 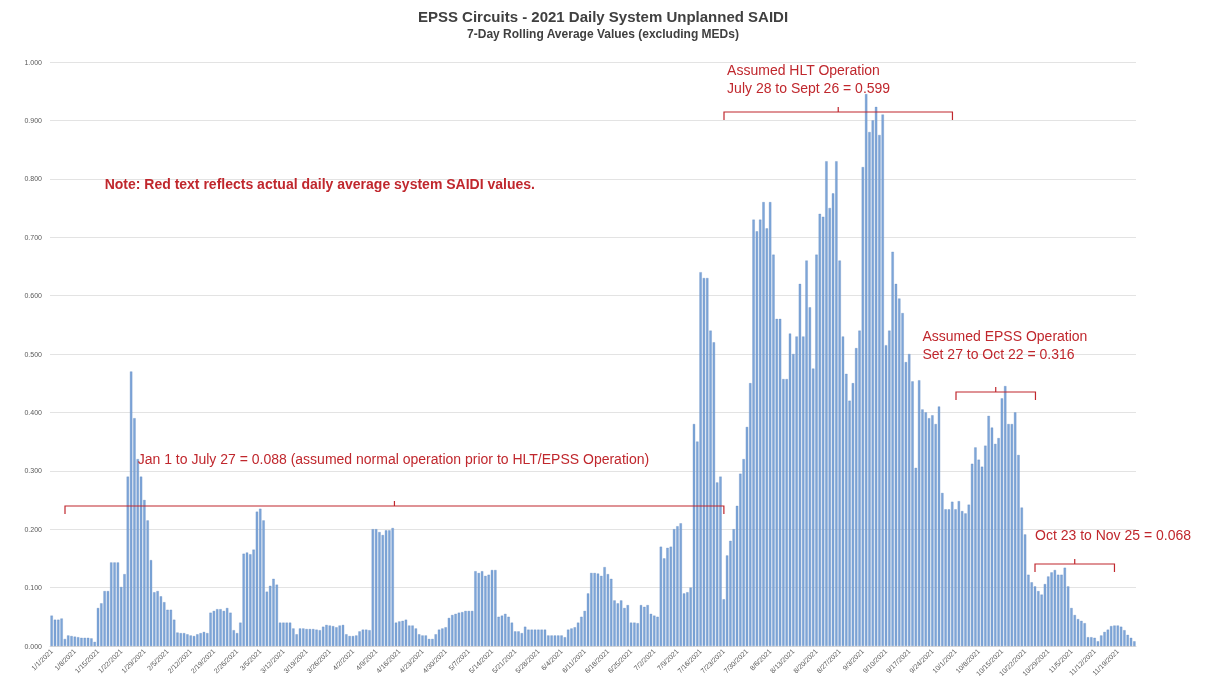 I want to click on annotation: Assumed EPSS Operation Set 27 to Oct 22 = 0.316, so click(x=1005, y=344).